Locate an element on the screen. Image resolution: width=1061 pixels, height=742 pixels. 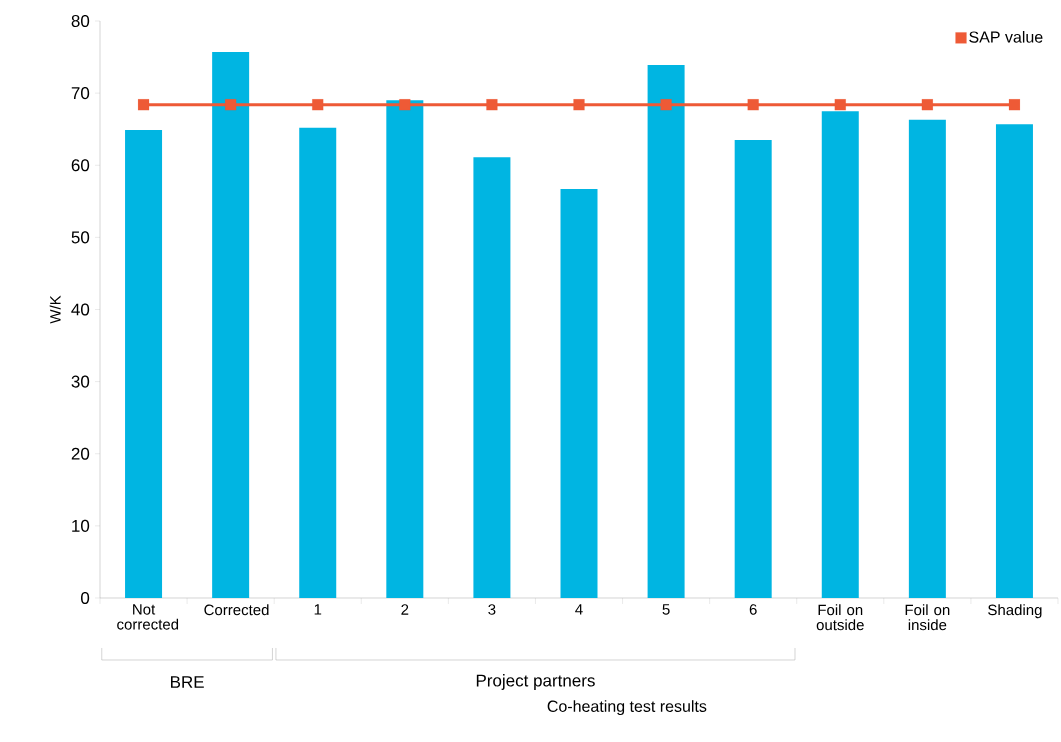
x-tick-label: Not corrected is located at coordinates (148, 617).